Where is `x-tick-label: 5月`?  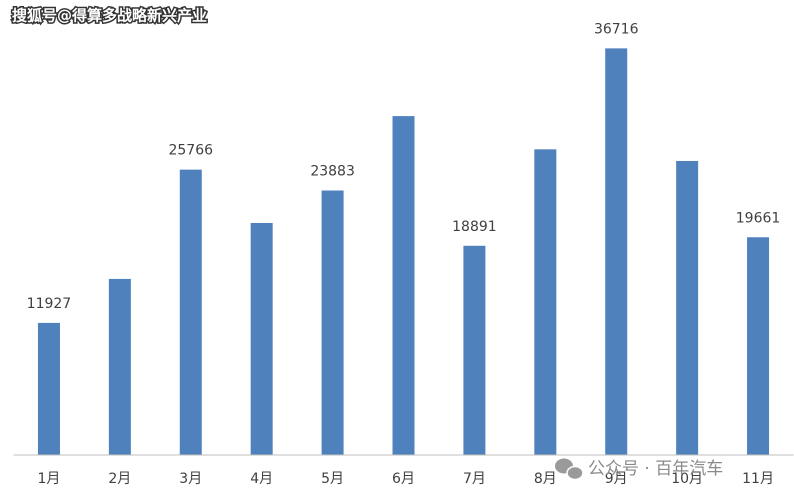
x-tick-label: 5月 is located at coordinates (332, 479).